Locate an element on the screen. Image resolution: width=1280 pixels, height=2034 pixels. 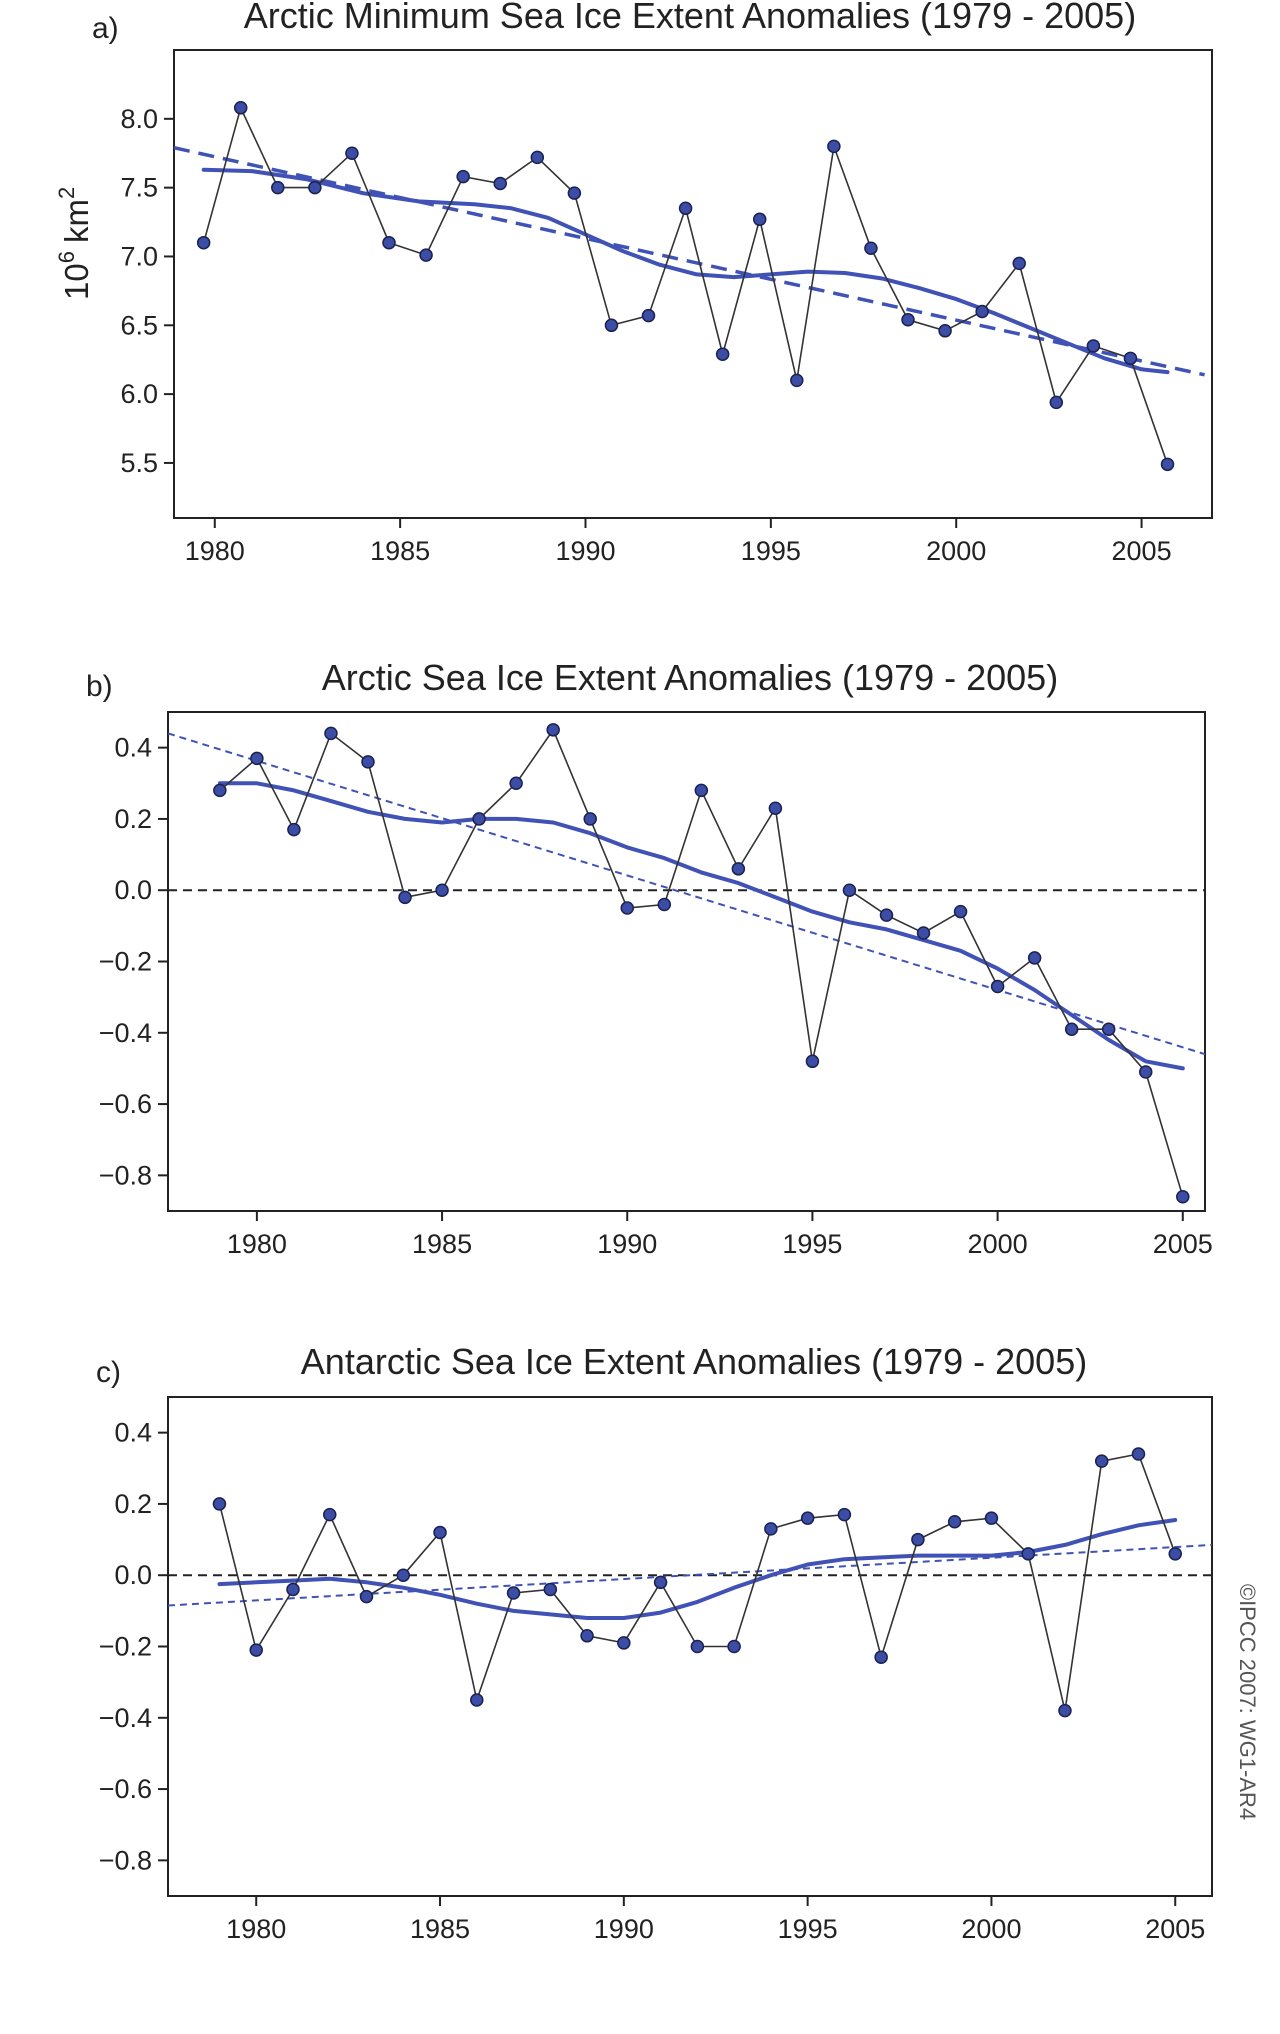
panel-c-y-tick-label: 0.2 is located at coordinates (133, 1504).